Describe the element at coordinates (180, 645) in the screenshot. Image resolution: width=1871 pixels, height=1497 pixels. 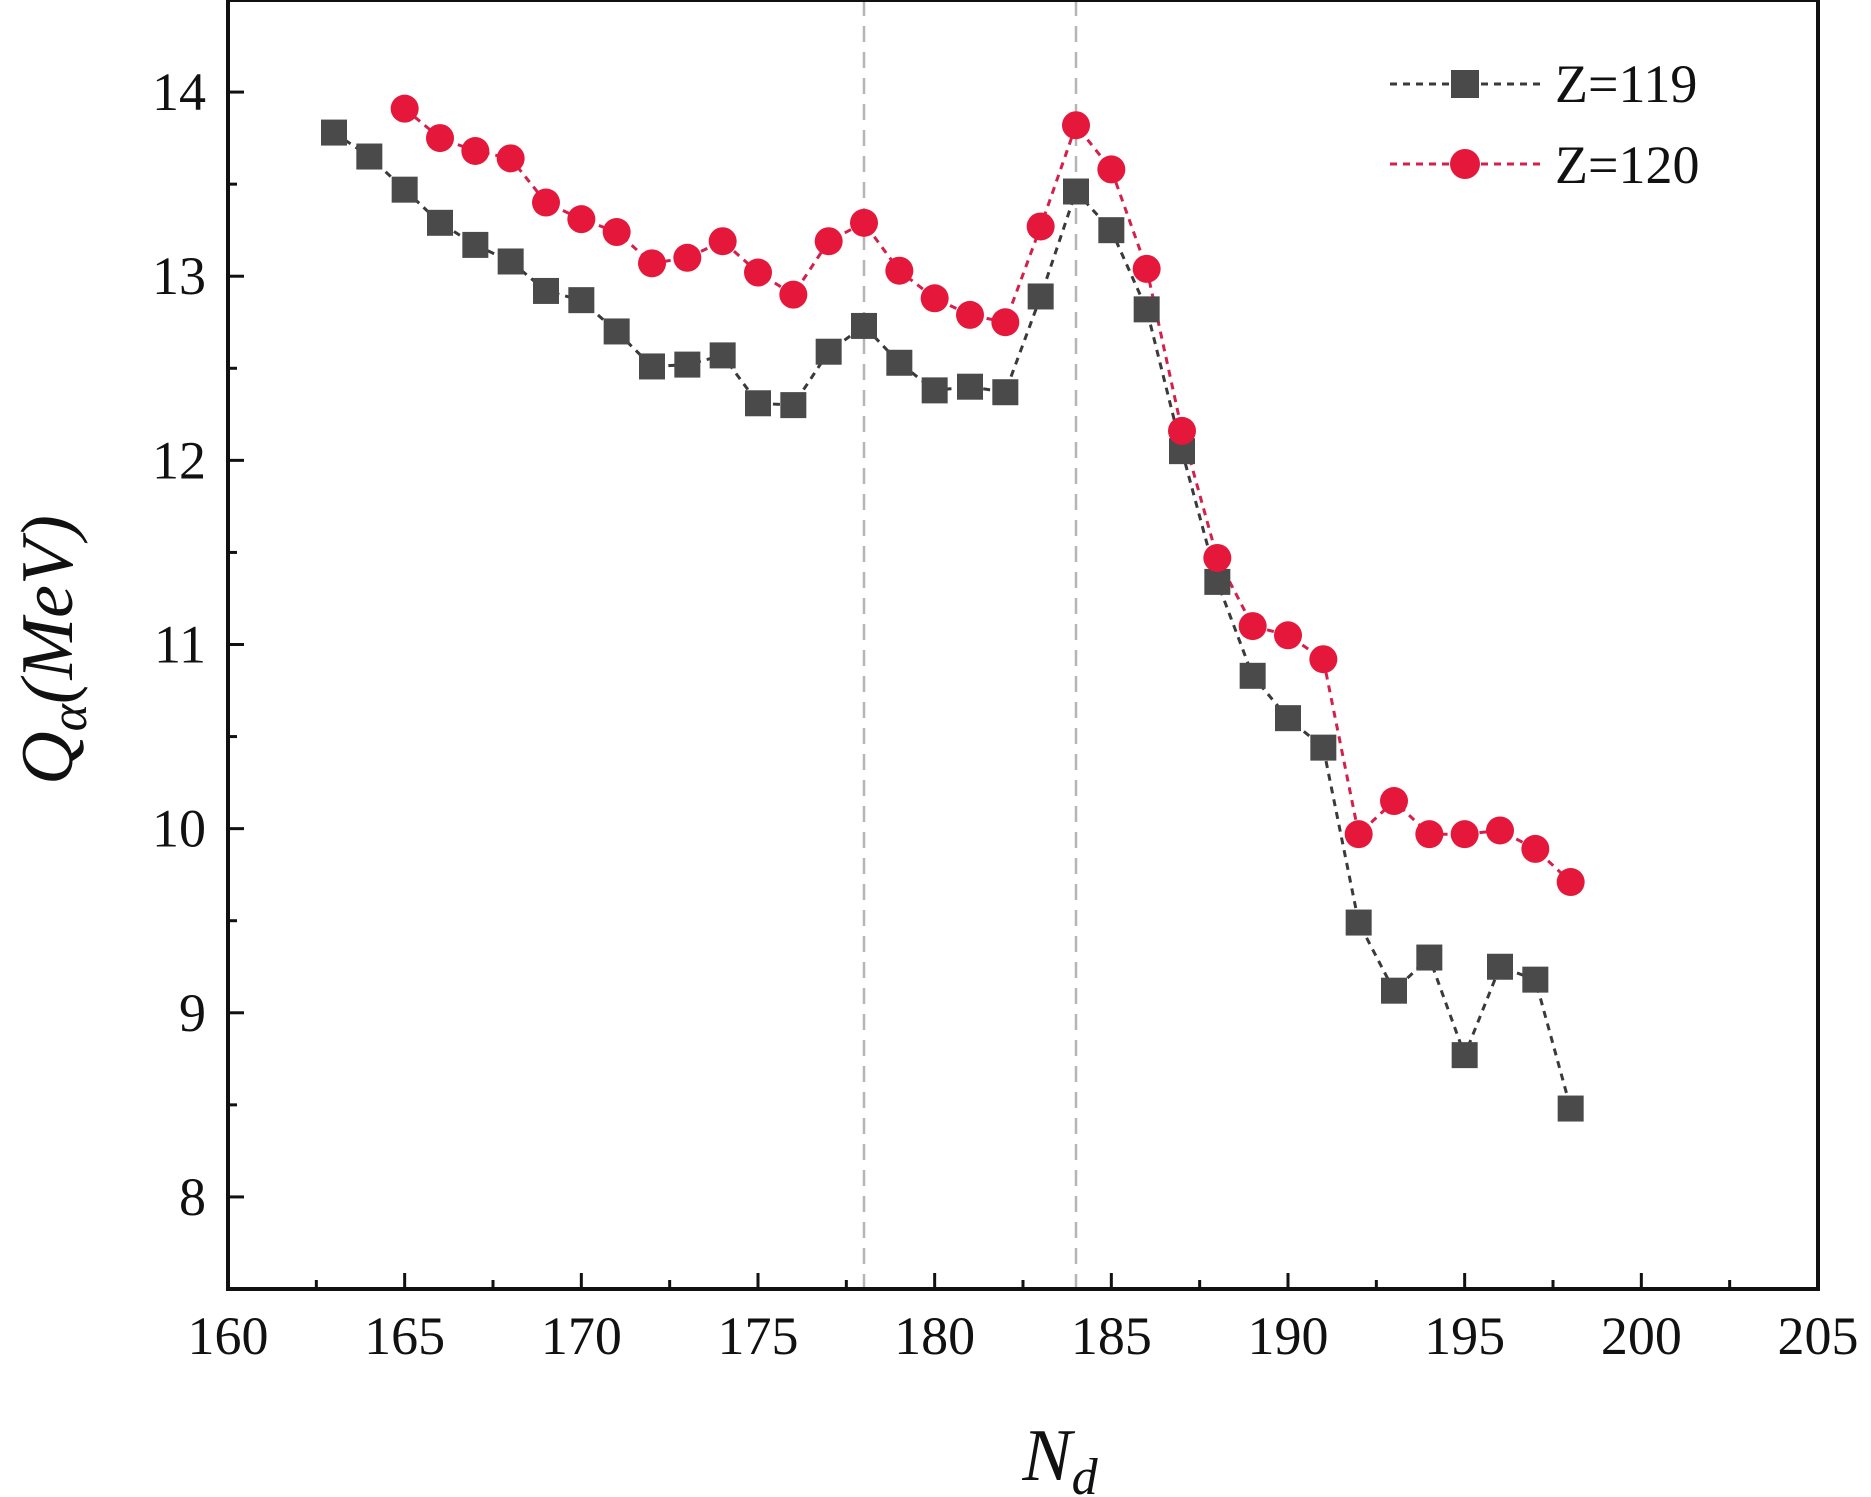
I see `y-tick-label: 11` at that location.